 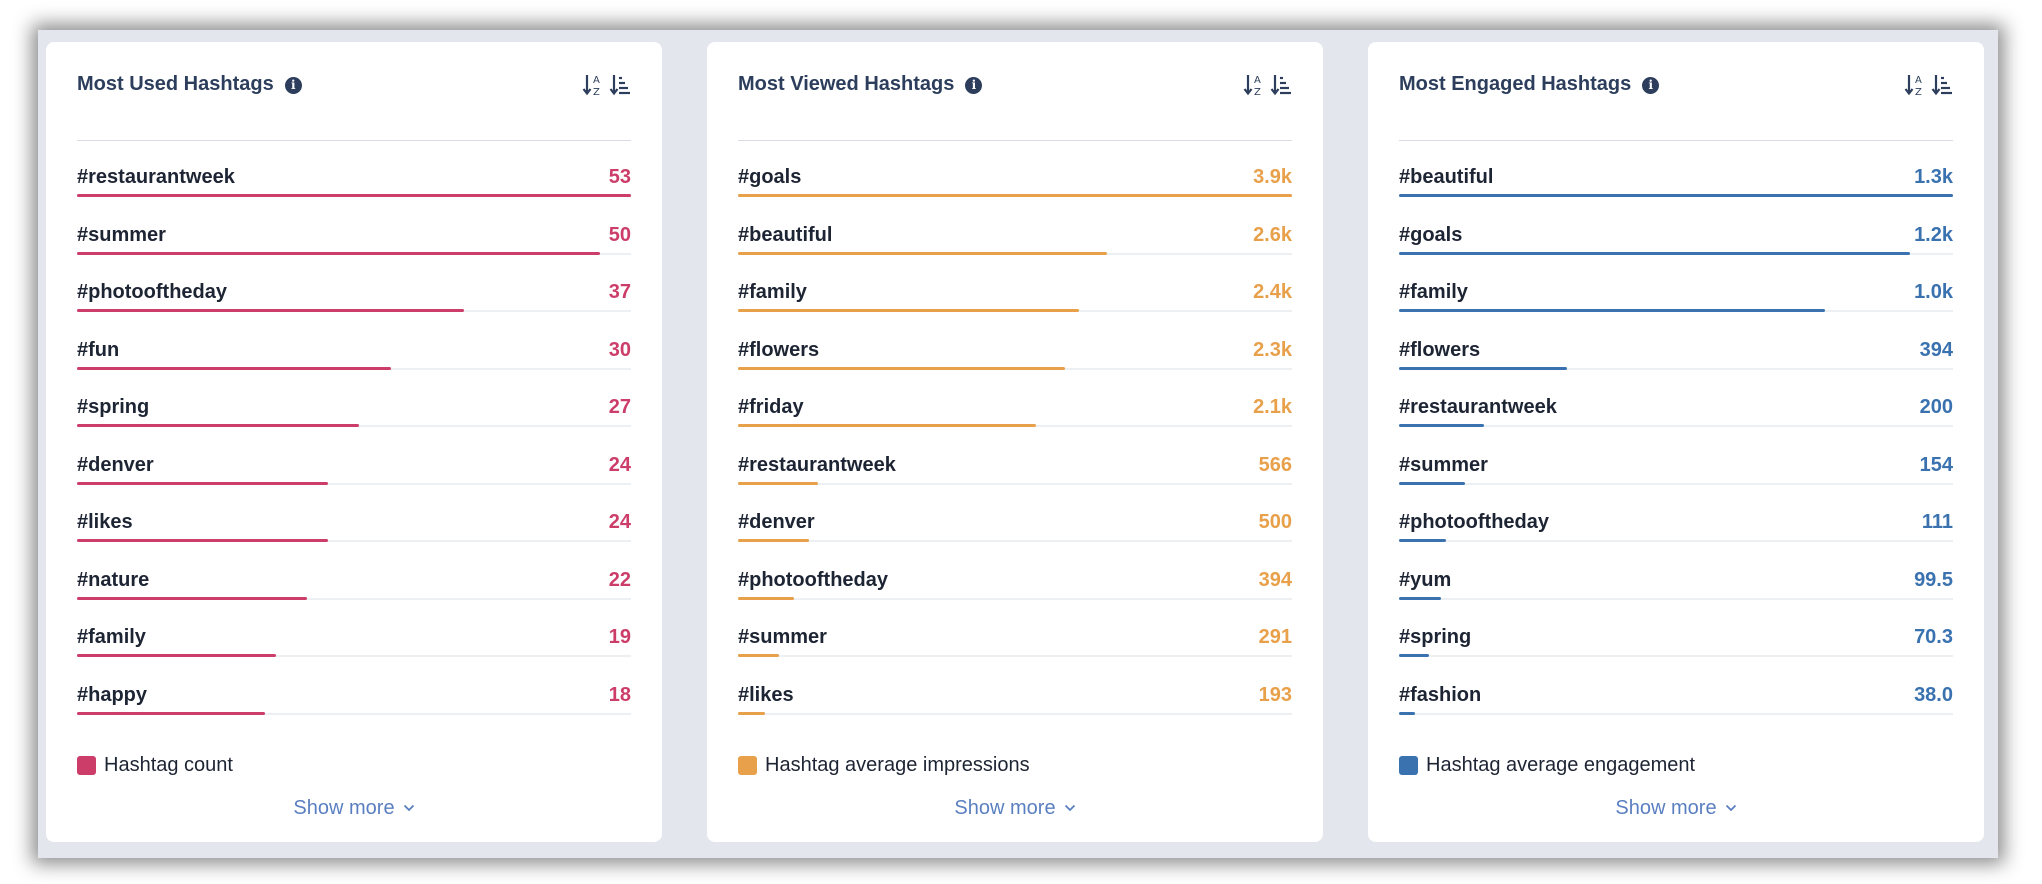 What do you see at coordinates (846, 84) in the screenshot?
I see `panel-title: Most Viewed Hashtags` at bounding box center [846, 84].